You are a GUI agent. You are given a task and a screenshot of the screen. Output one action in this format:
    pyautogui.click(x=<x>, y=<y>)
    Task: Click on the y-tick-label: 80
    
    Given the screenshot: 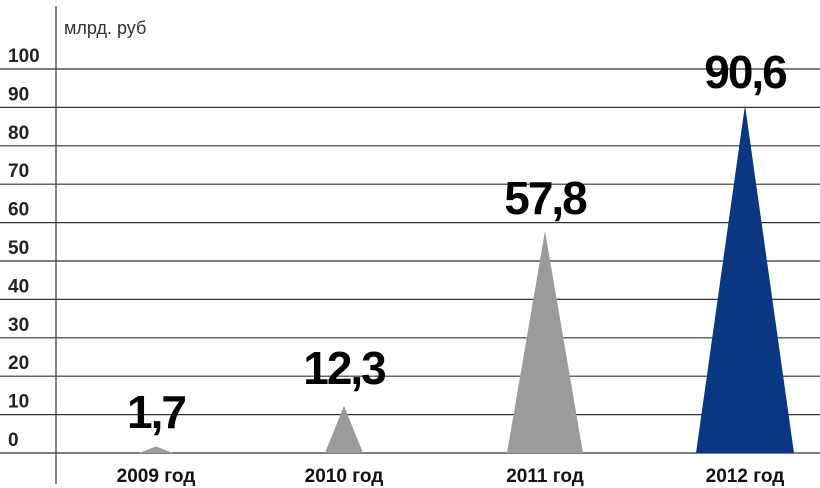 What is the action you would take?
    pyautogui.click(x=18, y=133)
    